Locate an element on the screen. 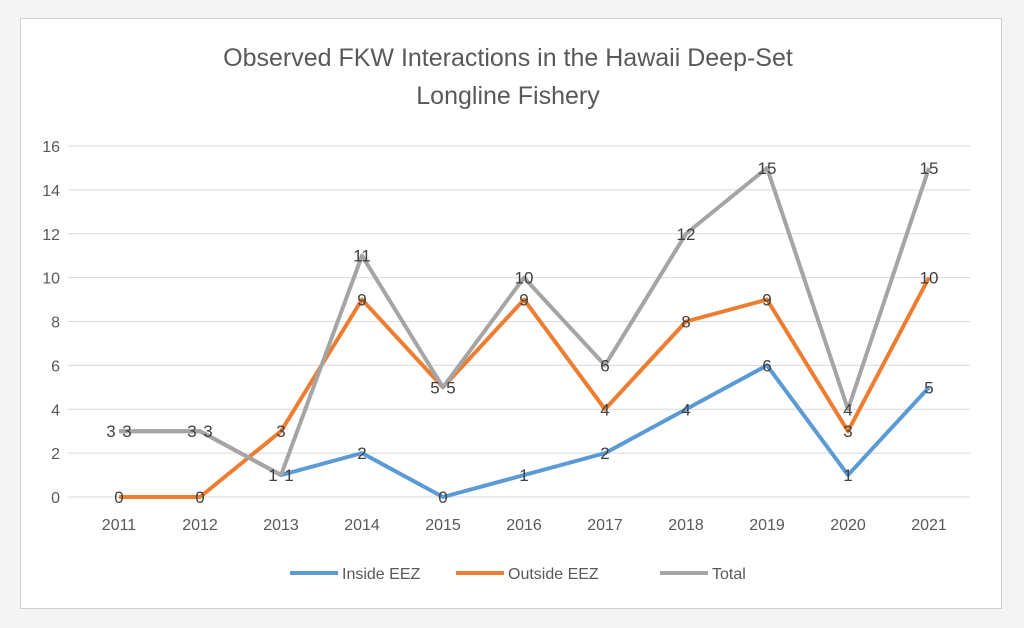 The height and width of the screenshot is (628, 1024). y-tick-label: 12 is located at coordinates (51, 235).